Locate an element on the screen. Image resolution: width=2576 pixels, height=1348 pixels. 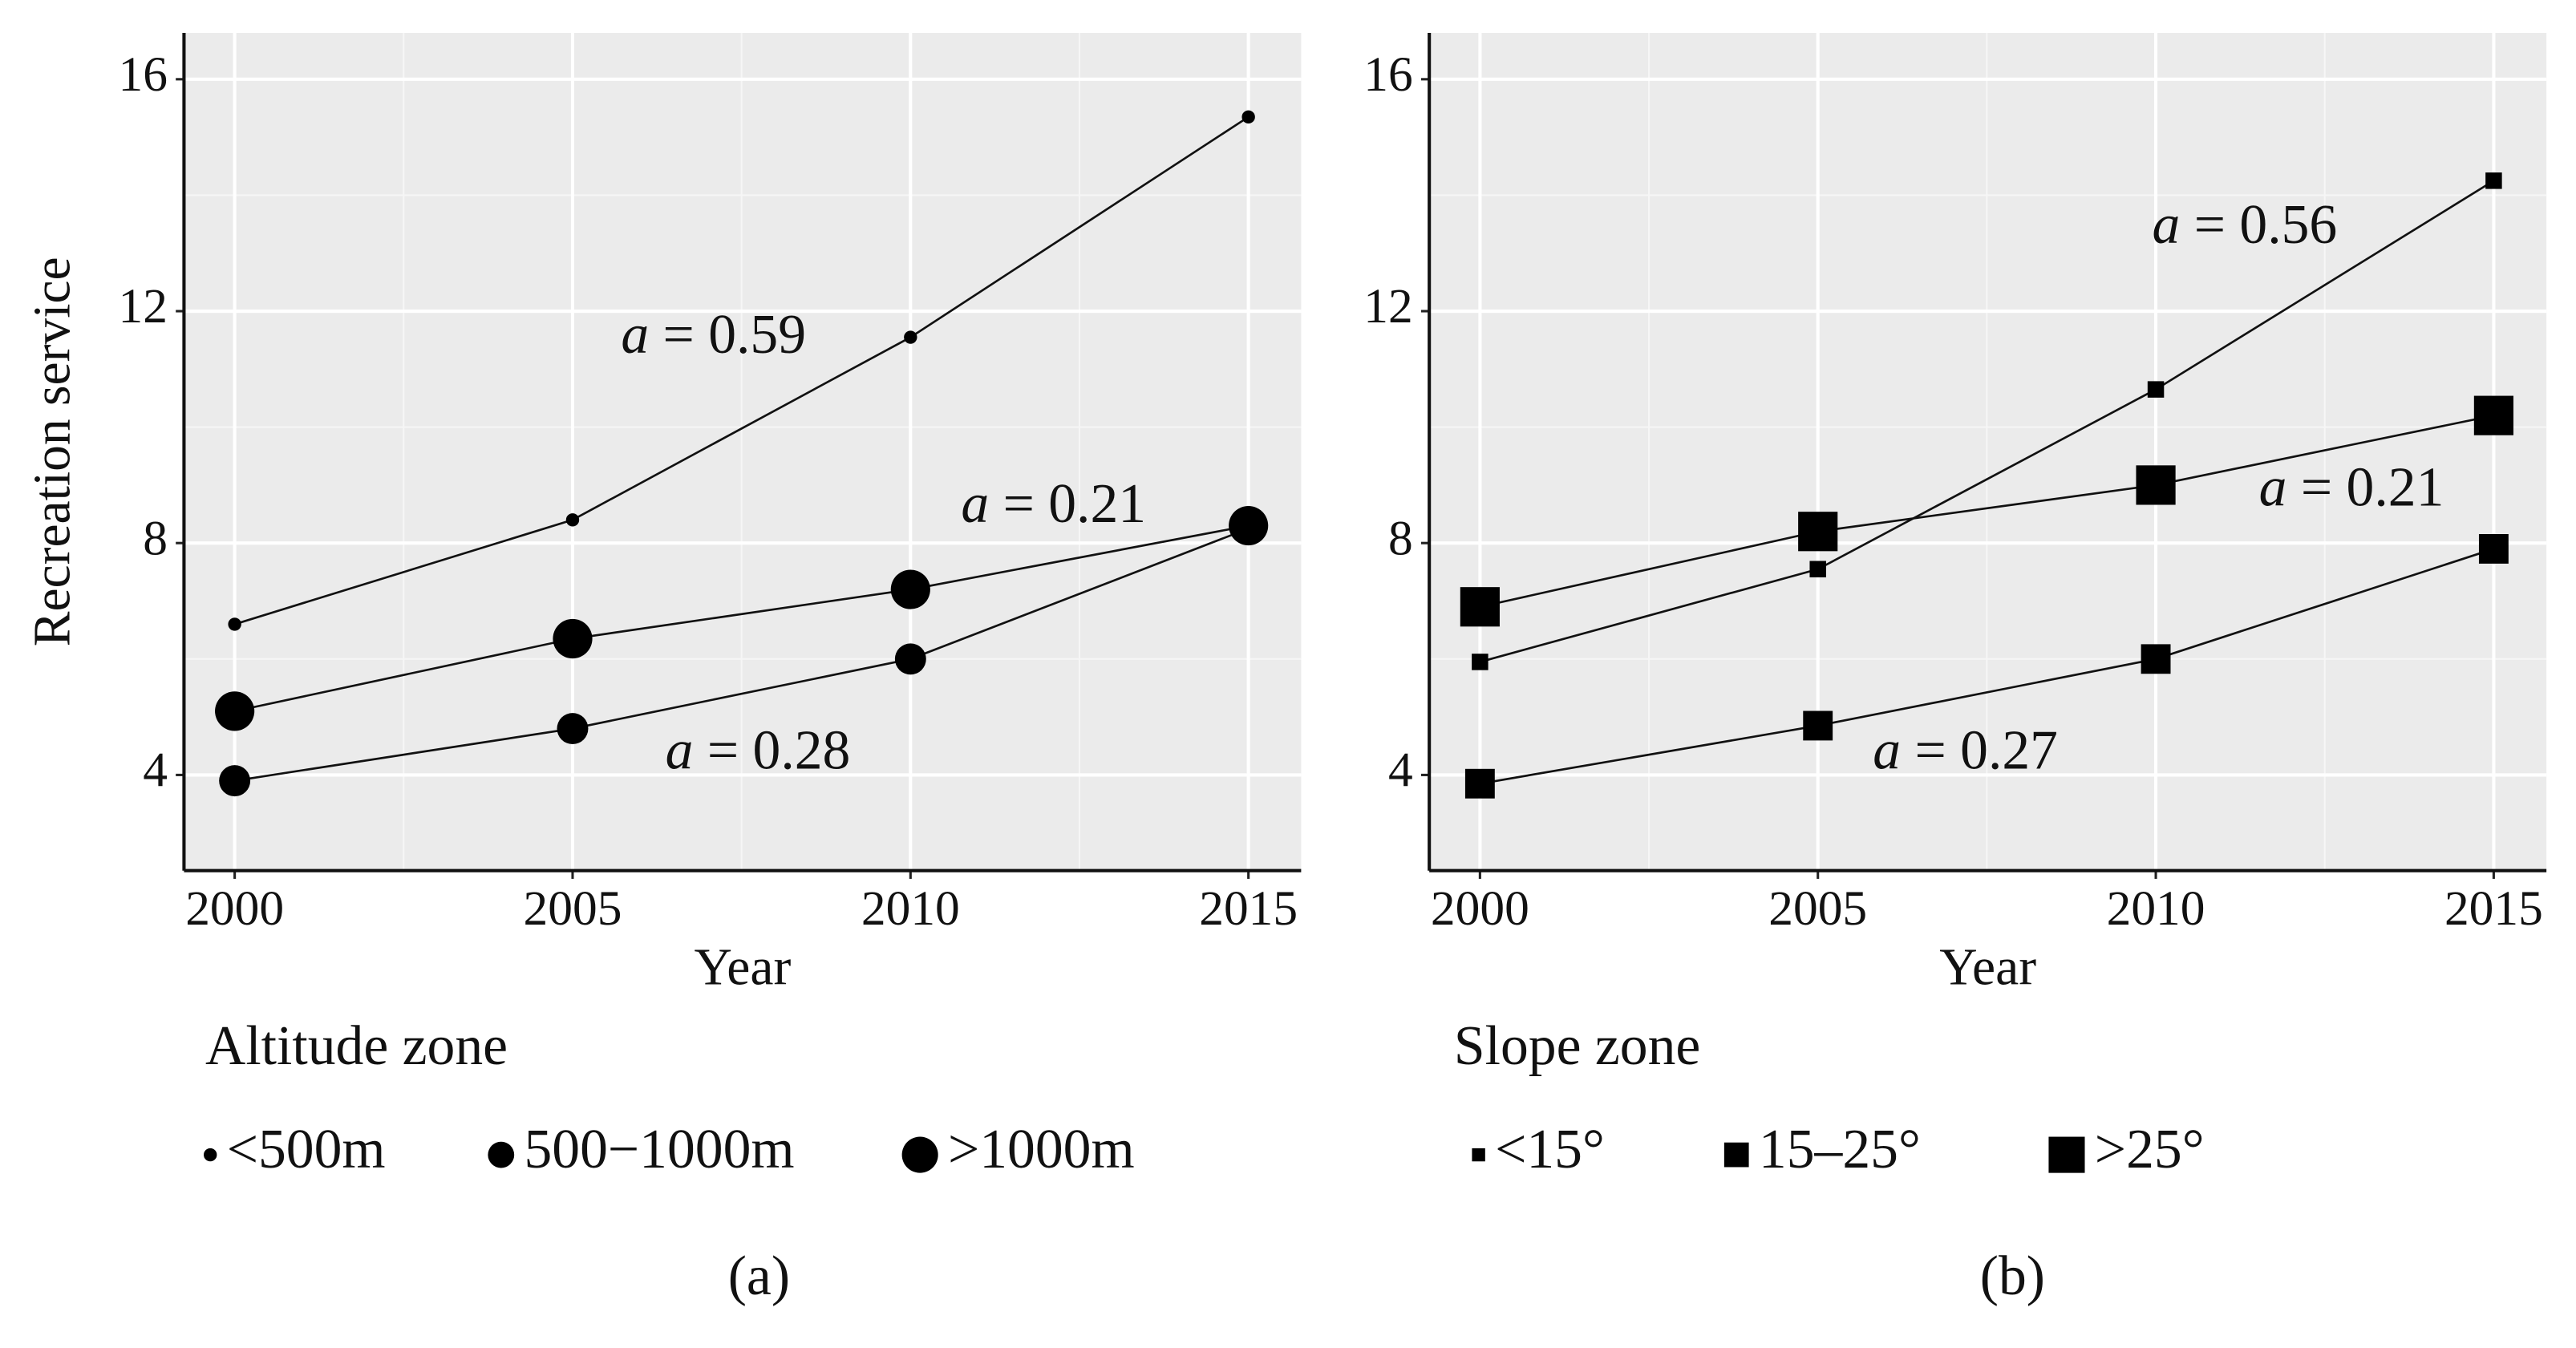
annotation-rest: = 0.27 is located at coordinates (1979, 750).